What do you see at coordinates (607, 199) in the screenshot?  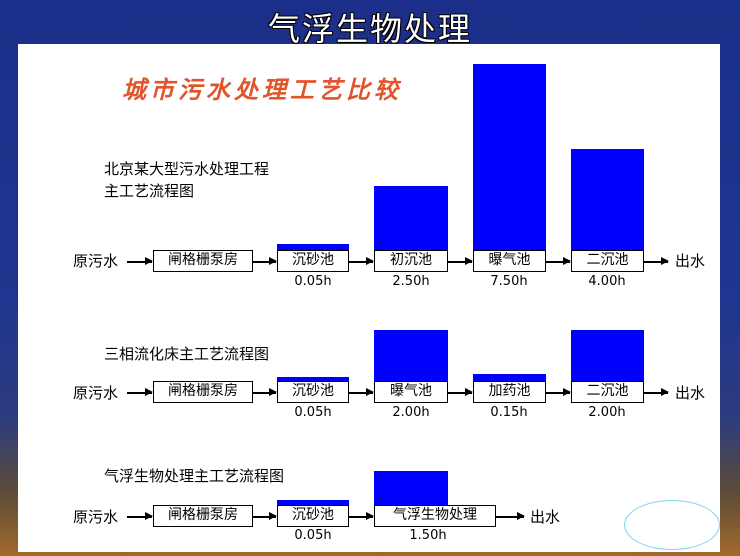 I see `flow1-bar-secondary` at bounding box center [607, 199].